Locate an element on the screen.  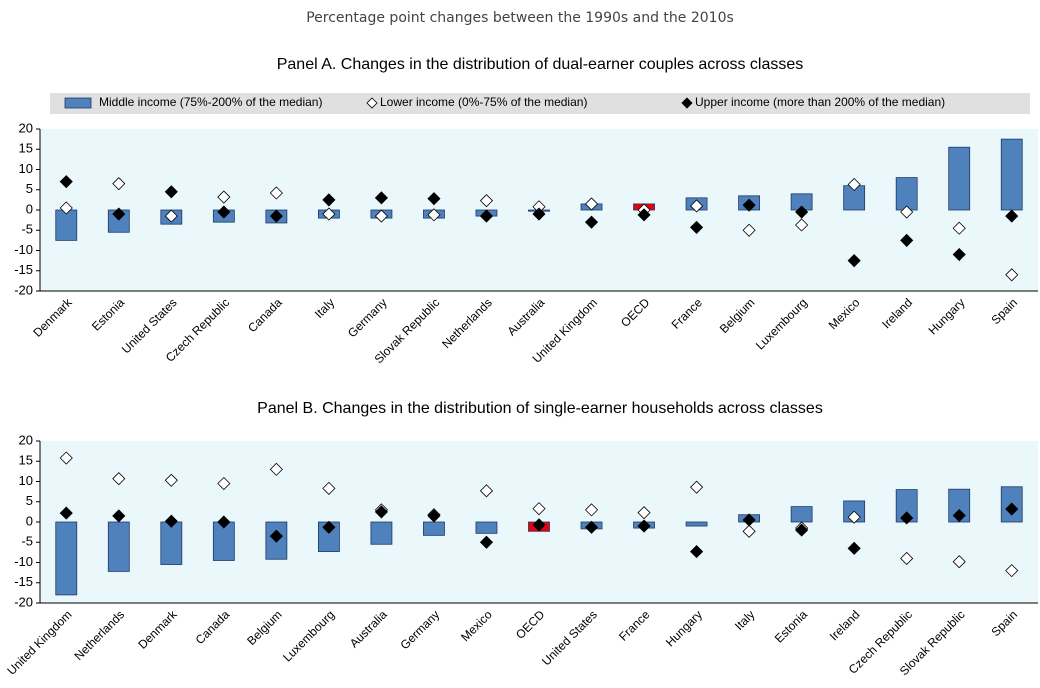
legend-label: Middle income (75%-200% of the median) is located at coordinates (210, 102).